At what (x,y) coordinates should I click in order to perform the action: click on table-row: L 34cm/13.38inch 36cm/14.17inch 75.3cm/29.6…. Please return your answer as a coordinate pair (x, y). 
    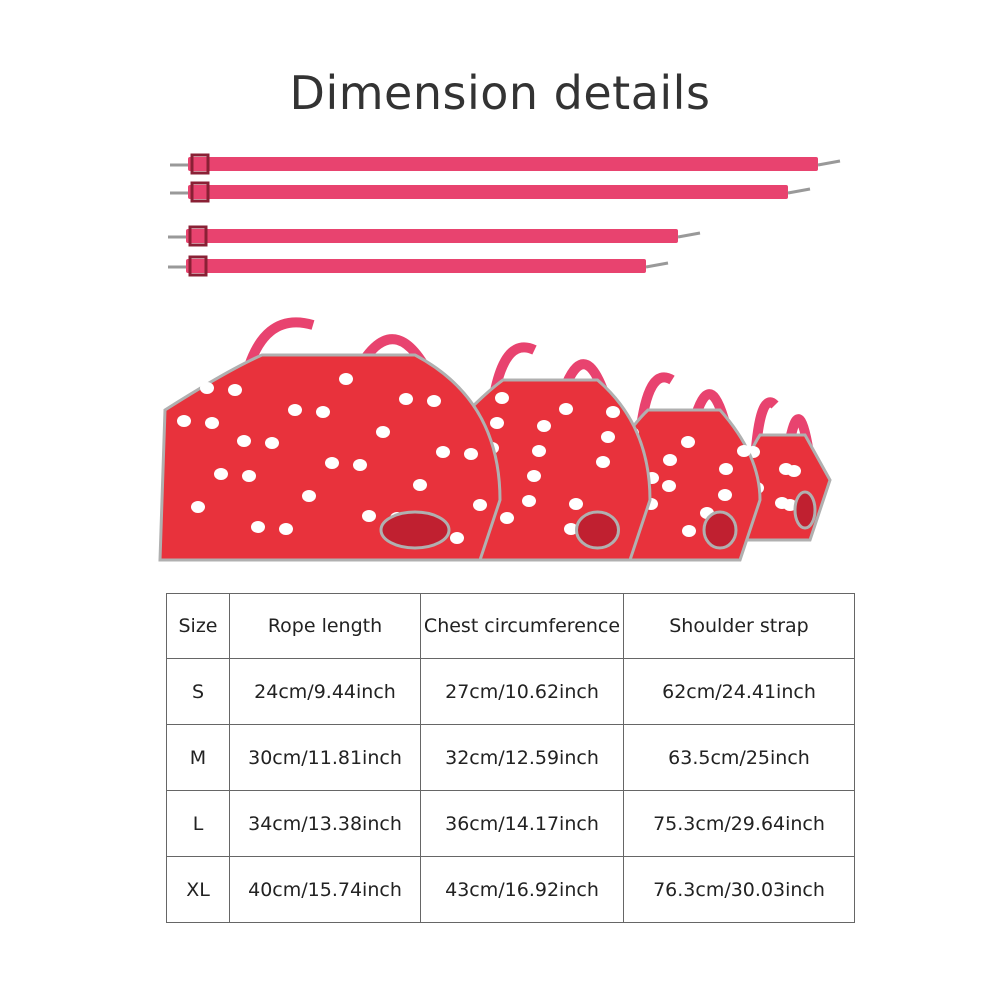
    Looking at the image, I should click on (510, 823).